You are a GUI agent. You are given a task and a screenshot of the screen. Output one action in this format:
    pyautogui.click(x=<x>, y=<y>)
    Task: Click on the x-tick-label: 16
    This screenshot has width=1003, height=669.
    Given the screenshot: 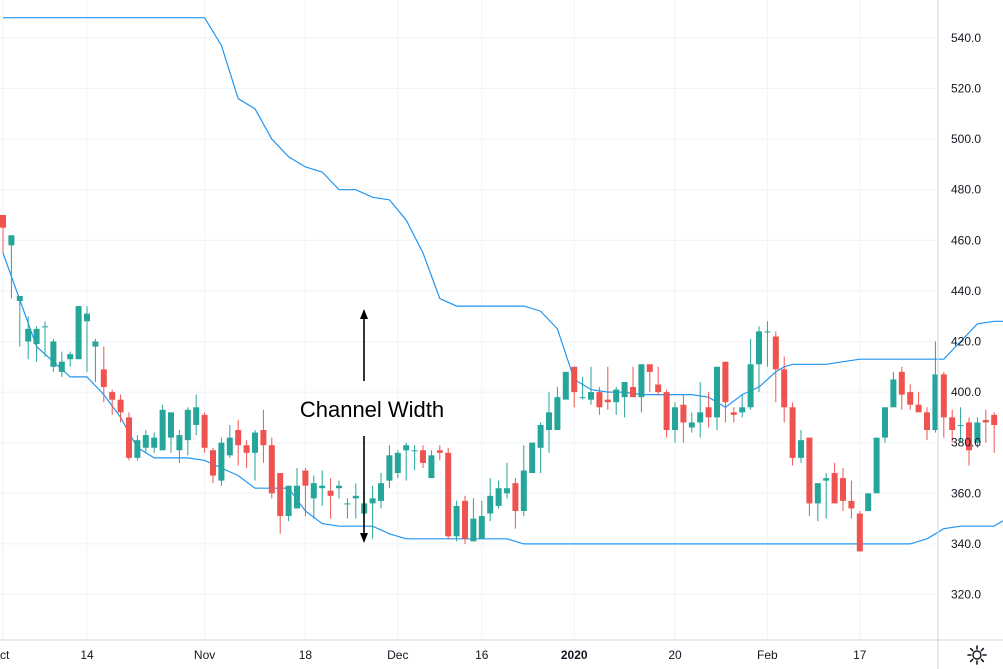 What is the action you would take?
    pyautogui.click(x=482, y=655)
    